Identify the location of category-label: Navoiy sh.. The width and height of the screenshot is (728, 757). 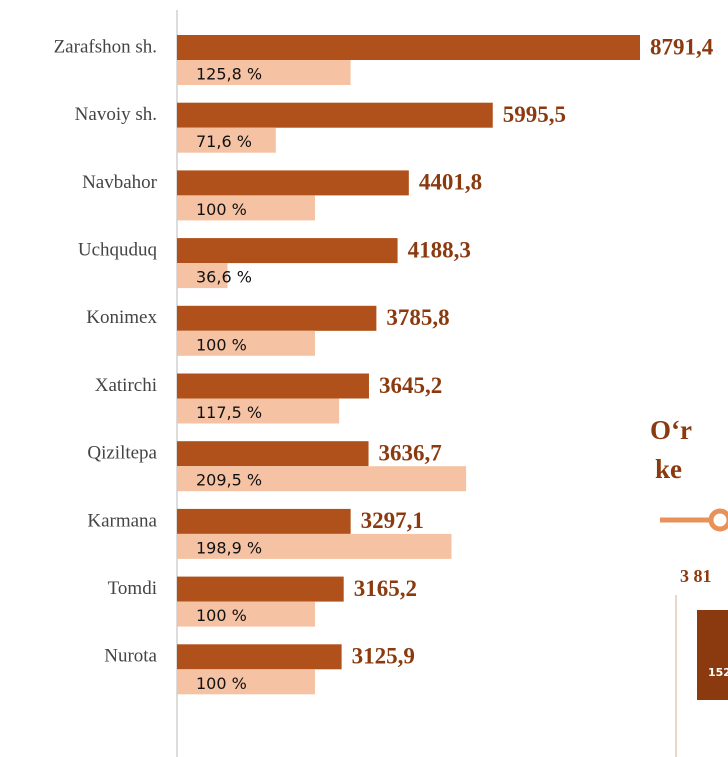
(116, 114).